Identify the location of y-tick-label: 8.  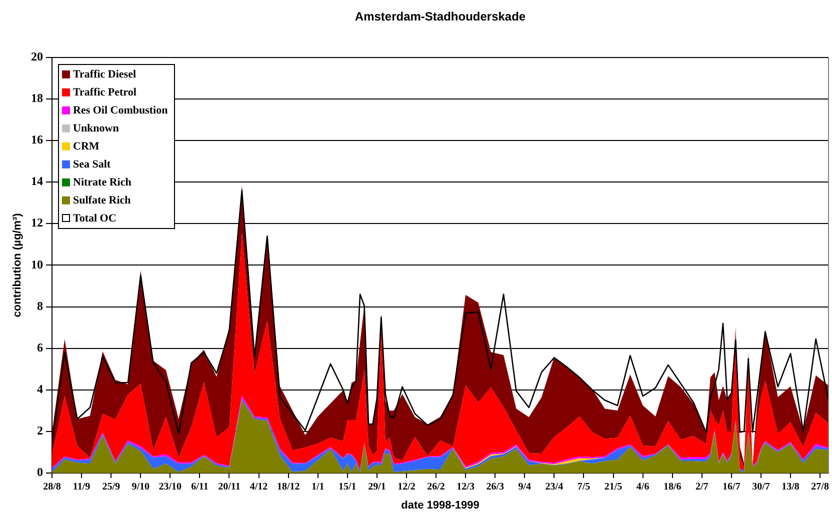
(40, 305).